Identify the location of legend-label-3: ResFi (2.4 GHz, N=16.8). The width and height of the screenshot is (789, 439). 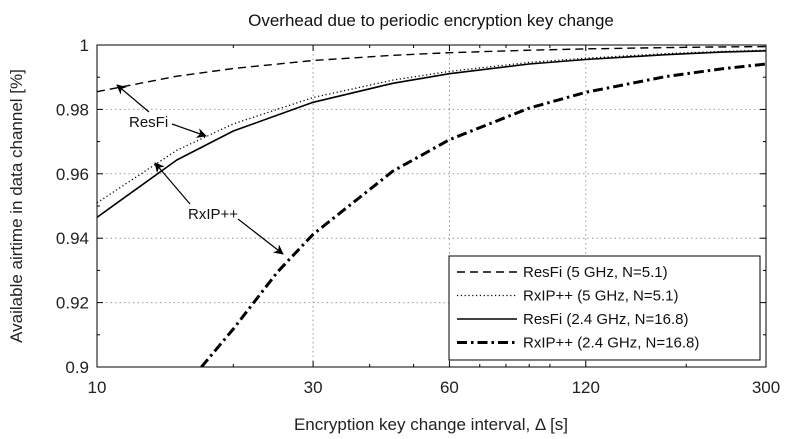
(605, 319).